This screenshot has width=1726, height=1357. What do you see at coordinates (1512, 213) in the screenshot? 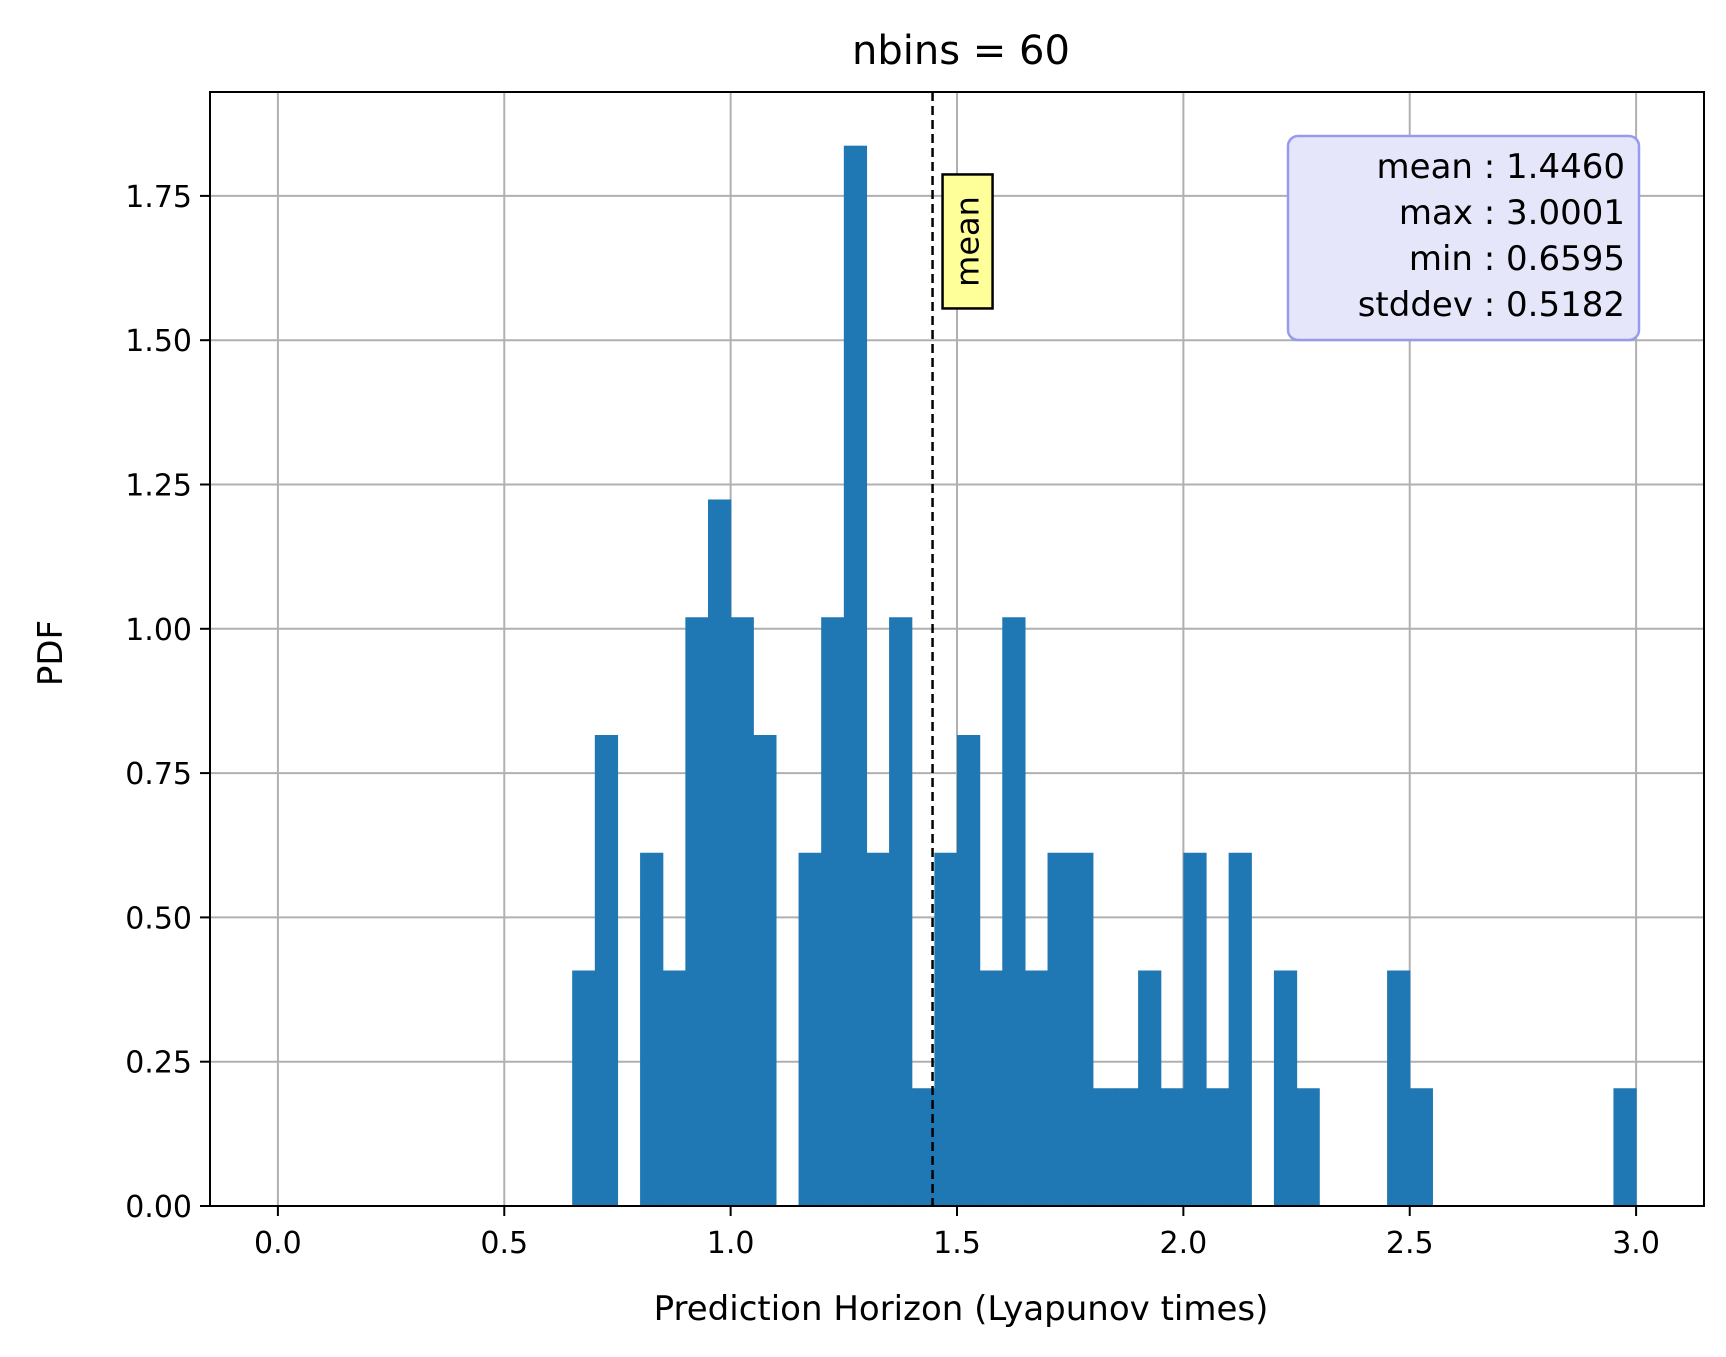
I see `stats-line-1: max : 3.0001` at bounding box center [1512, 213].